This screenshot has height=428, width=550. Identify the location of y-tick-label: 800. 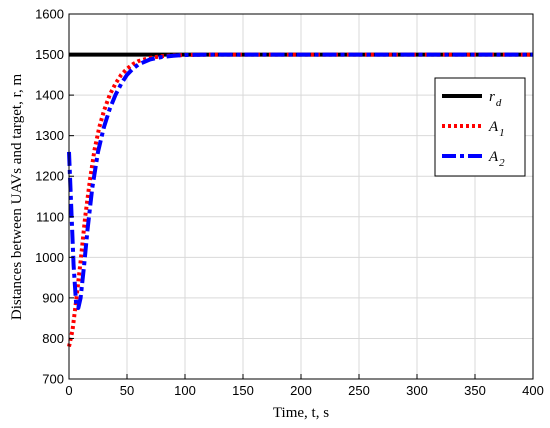
(53, 338).